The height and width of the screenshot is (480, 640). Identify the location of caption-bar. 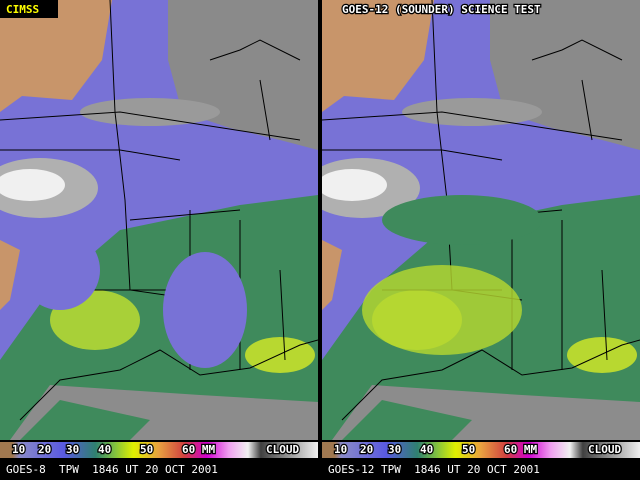
(320, 469).